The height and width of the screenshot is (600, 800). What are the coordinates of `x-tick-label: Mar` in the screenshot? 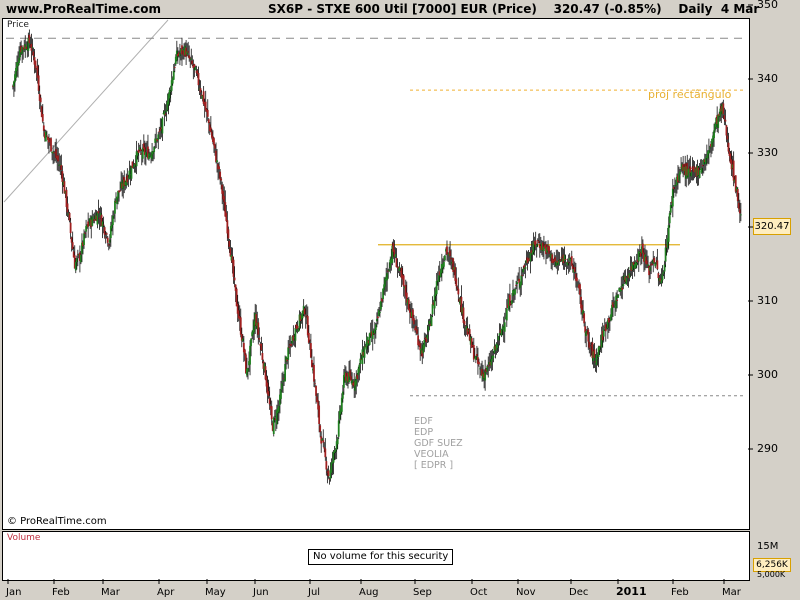 It's located at (110, 592).